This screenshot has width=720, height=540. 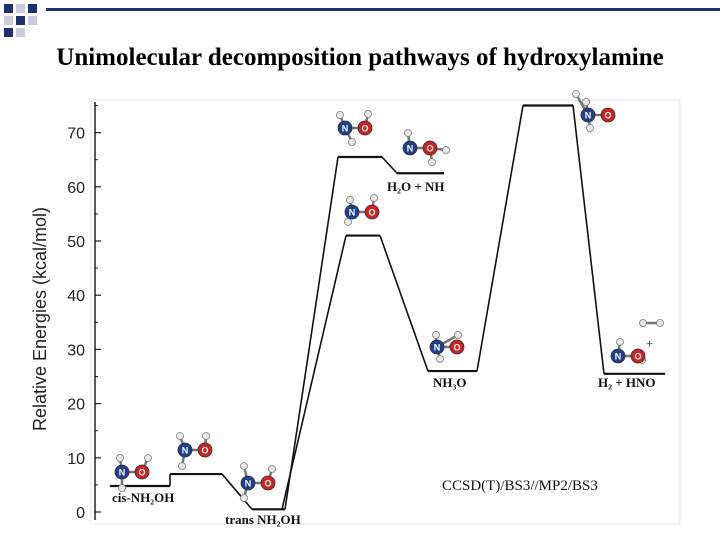 I want to click on level-label-nh3o: NH₃O, so click(x=450, y=382).